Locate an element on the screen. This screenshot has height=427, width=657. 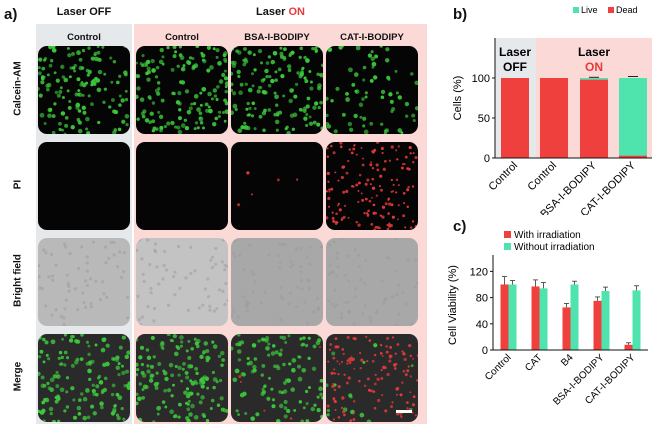
column-header-control-off: Control is located at coordinates (84, 37).